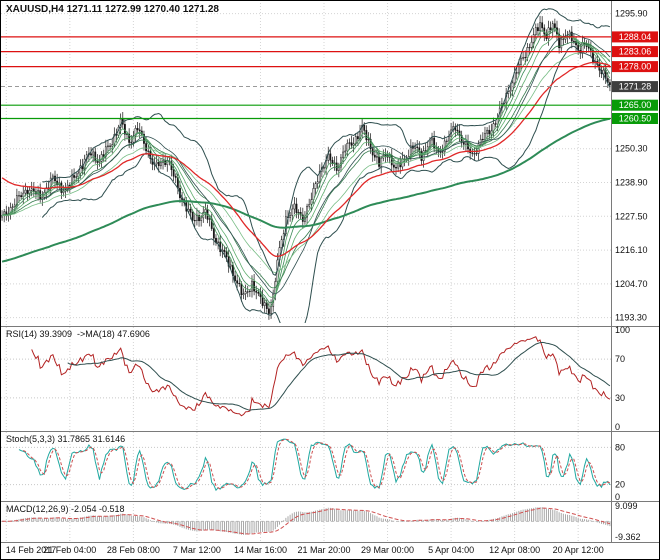 This screenshot has width=660, height=560. What do you see at coordinates (451, 550) in the screenshot?
I see `time-axis-label: 5 Apr 04:00` at bounding box center [451, 550].